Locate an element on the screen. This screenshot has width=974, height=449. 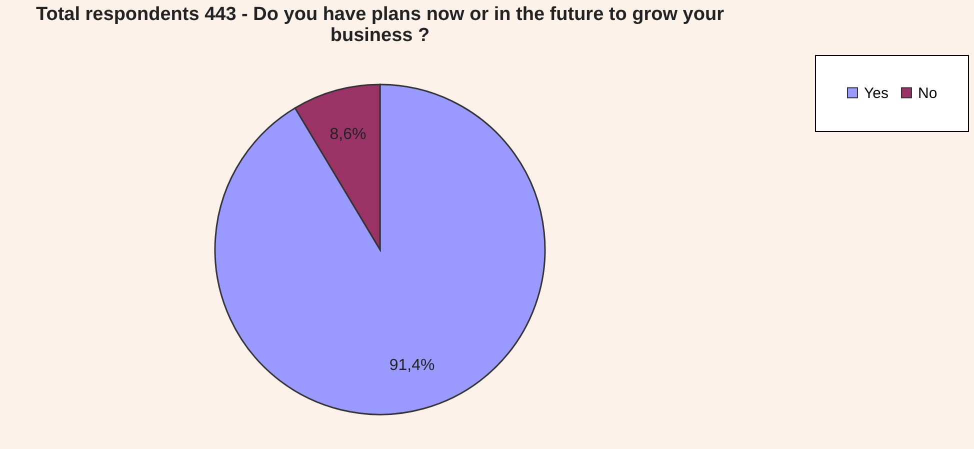
legend-label: No is located at coordinates (928, 93).